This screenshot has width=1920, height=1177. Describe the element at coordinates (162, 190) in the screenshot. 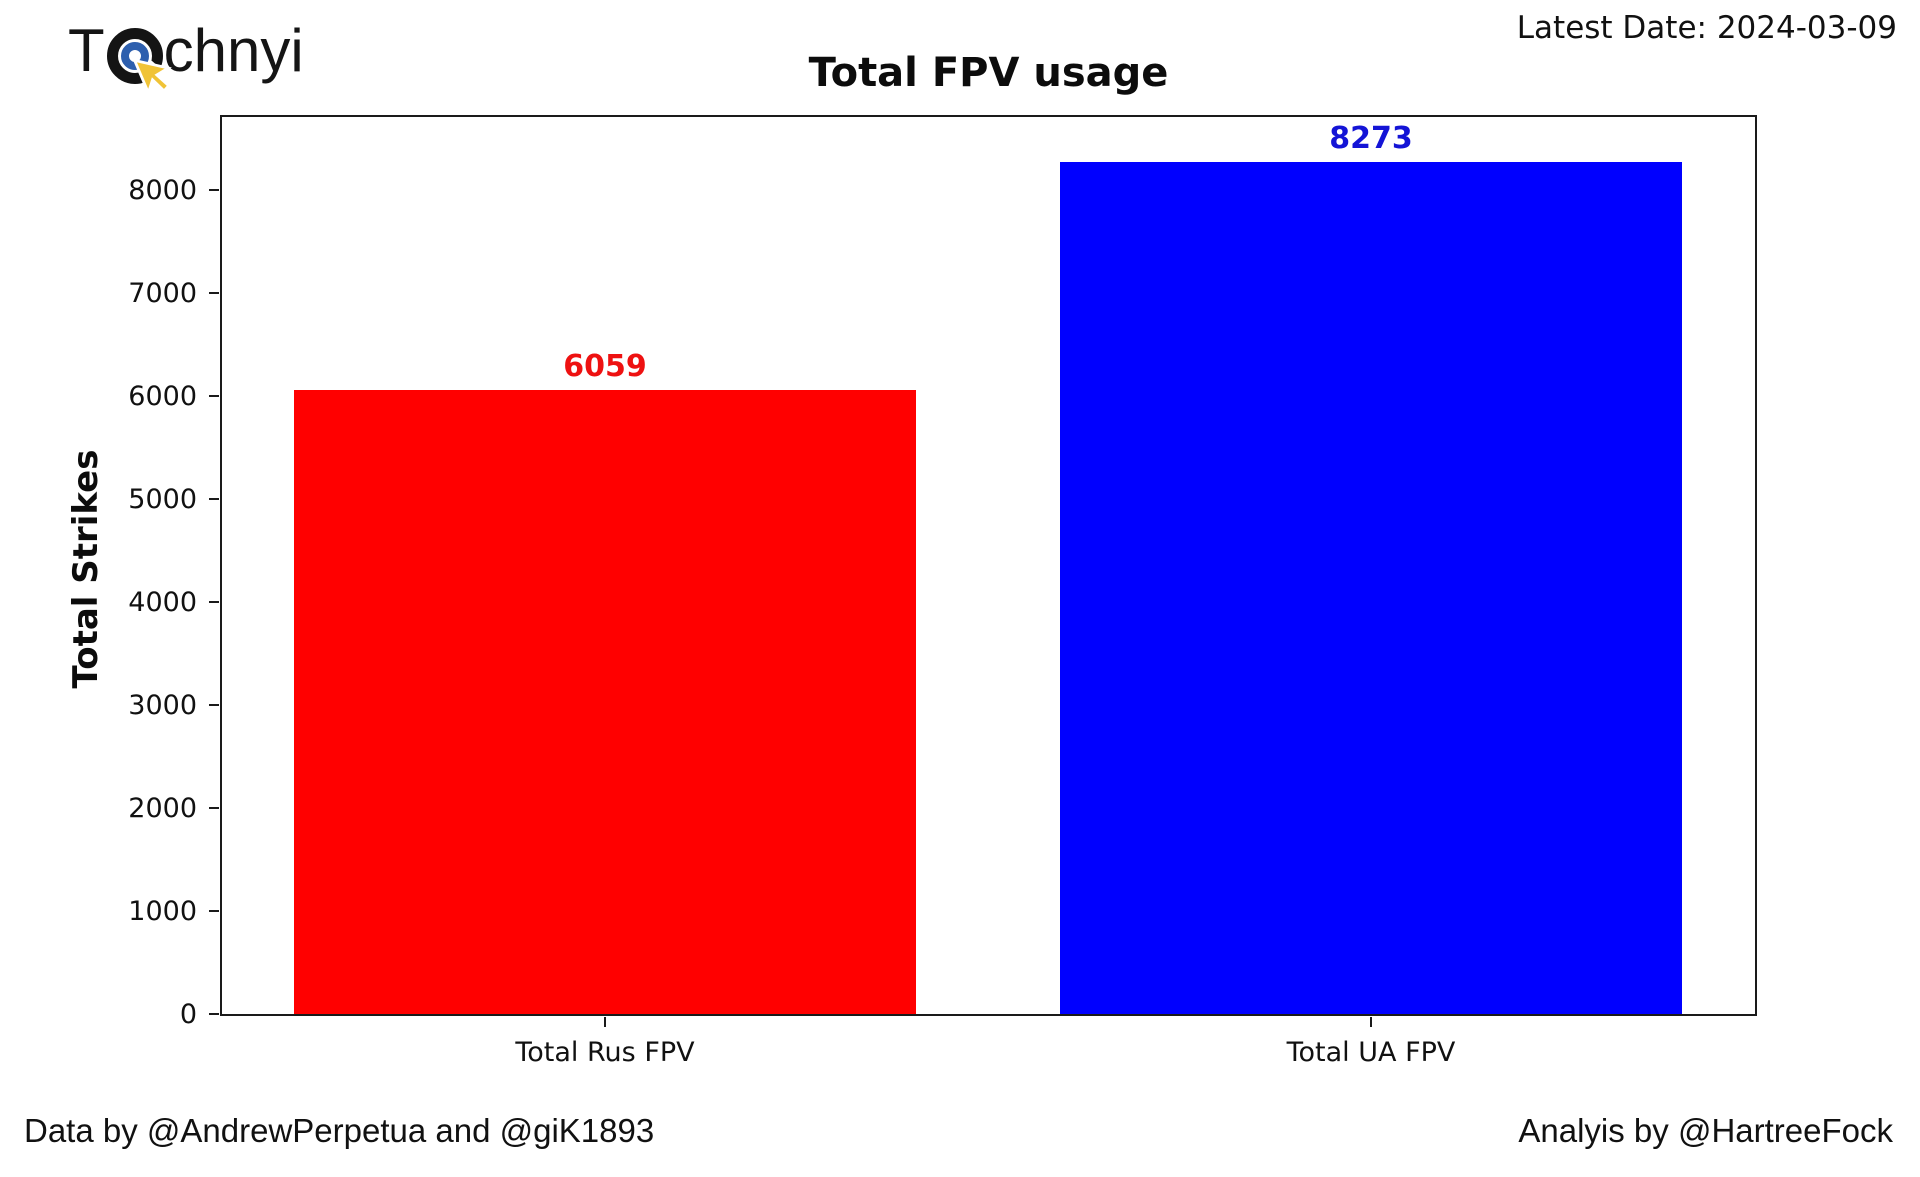

I see `y-tick-label: 8000` at that location.